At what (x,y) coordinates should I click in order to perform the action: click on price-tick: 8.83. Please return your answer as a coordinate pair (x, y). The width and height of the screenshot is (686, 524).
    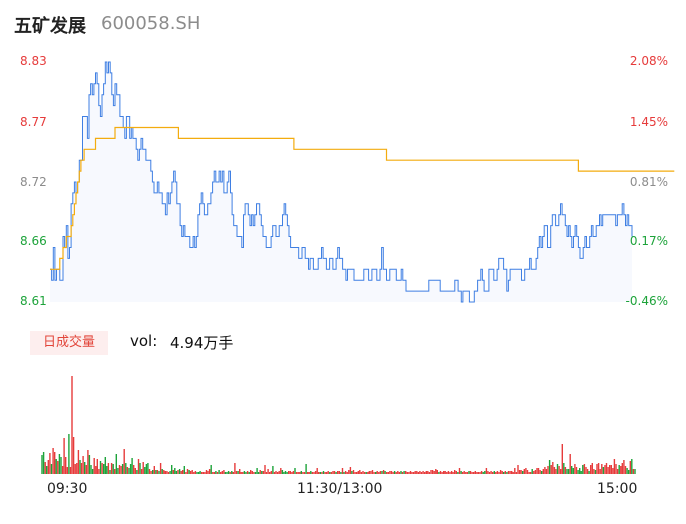
    Looking at the image, I should click on (33, 61).